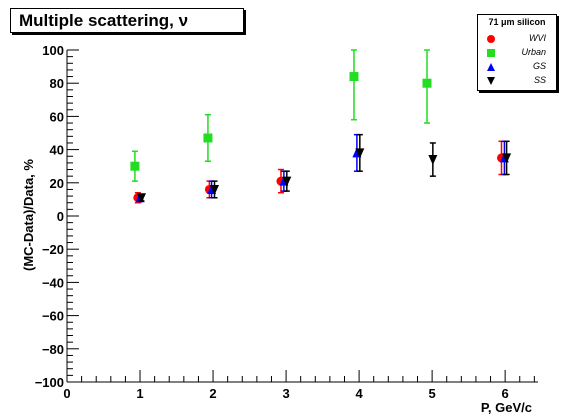  What do you see at coordinates (49, 382) in the screenshot?
I see `y-tick-label: −100` at bounding box center [49, 382].